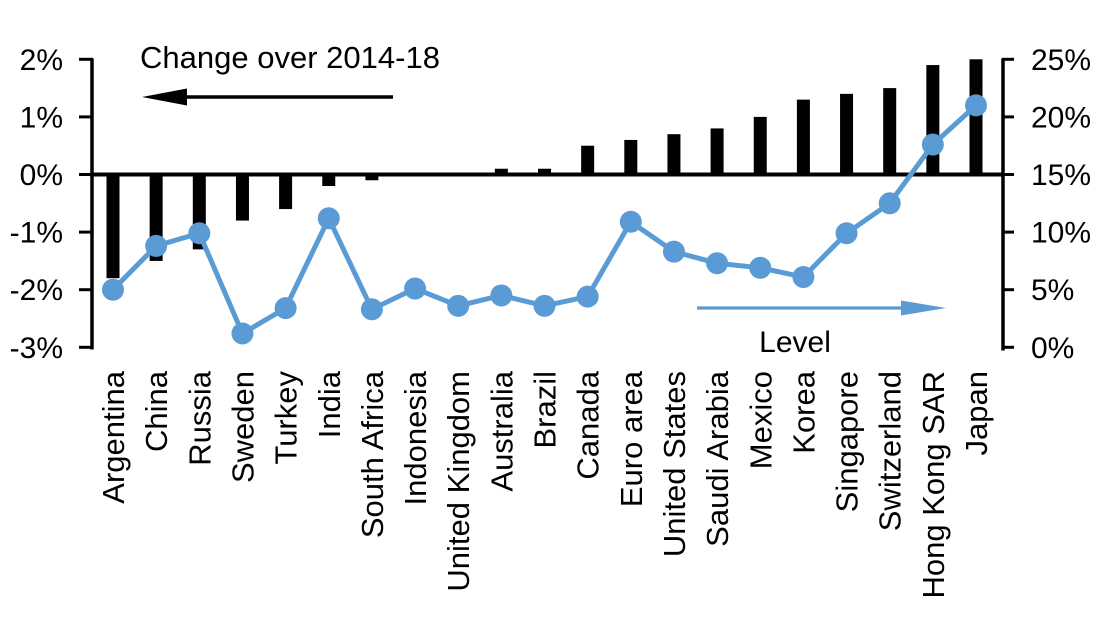 This screenshot has height=619, width=1102. Describe the element at coordinates (674, 154) in the screenshot. I see `bar-united-states` at that location.